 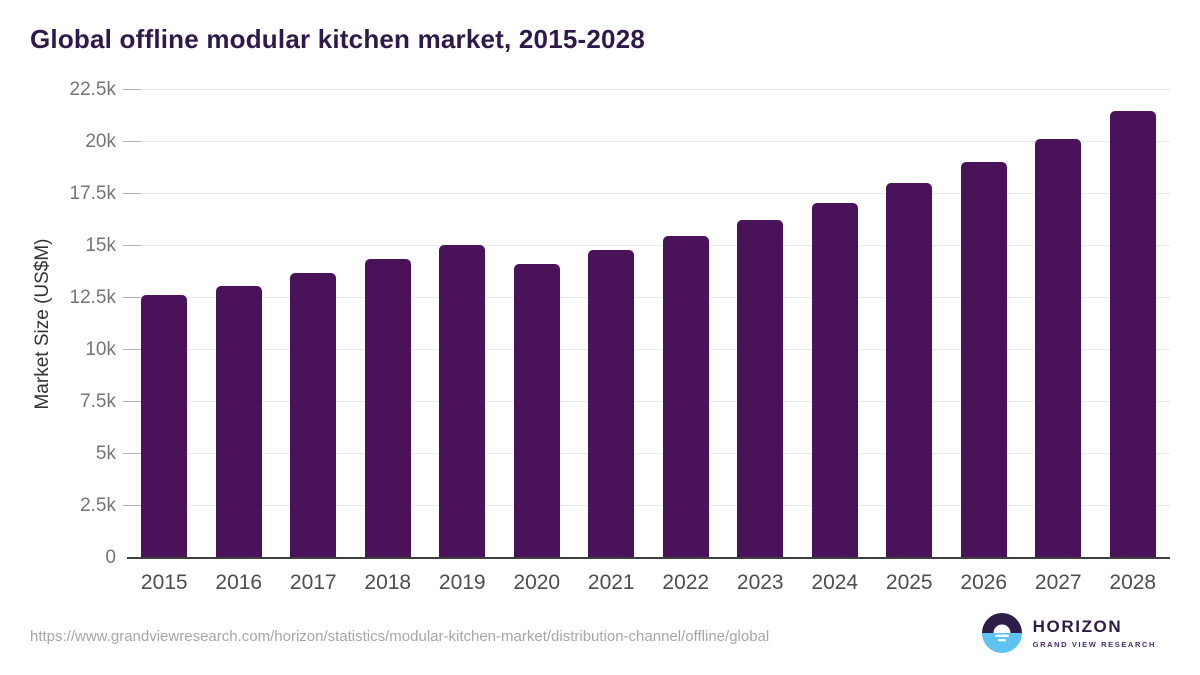 I want to click on bar-2018, so click(x=387, y=408).